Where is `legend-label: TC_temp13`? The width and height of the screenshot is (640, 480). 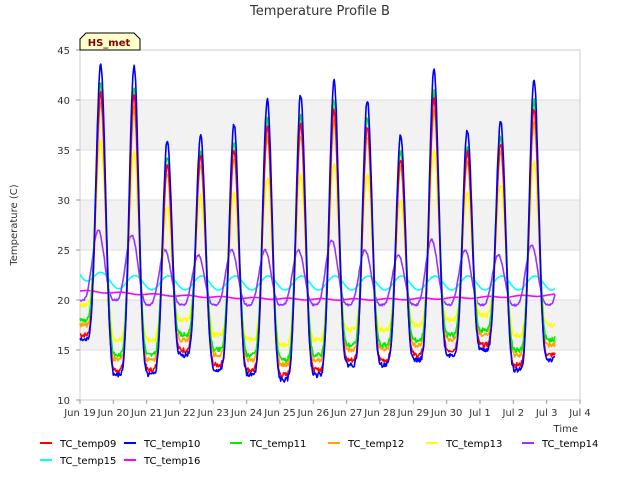
legend-label: TC_temp13 is located at coordinates (473, 444).